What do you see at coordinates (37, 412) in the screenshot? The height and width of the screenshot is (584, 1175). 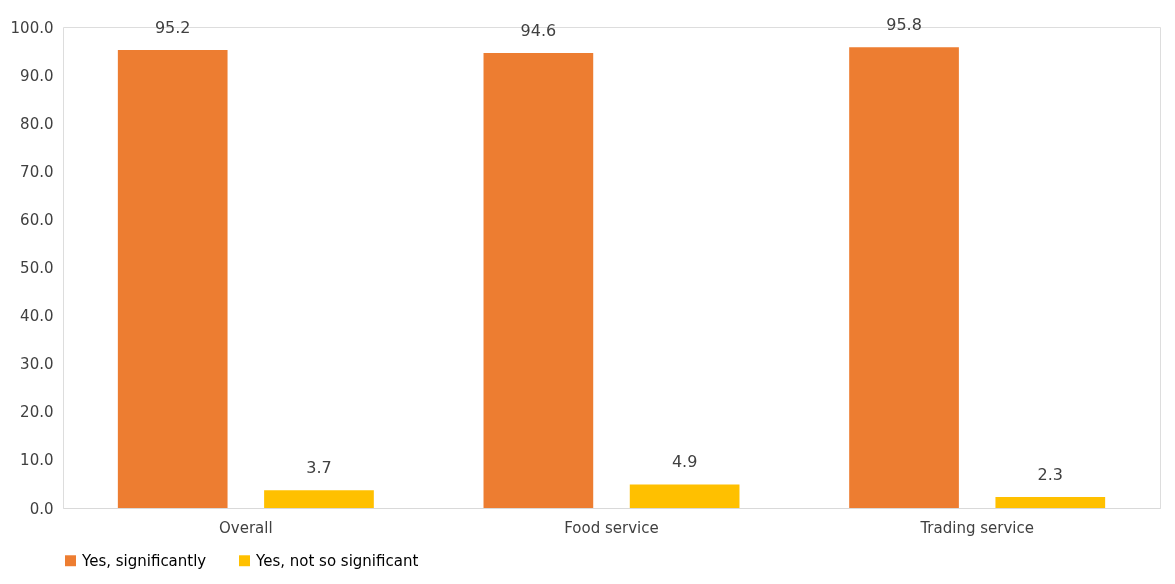 I see `y-tick-label: 20.0` at bounding box center [37, 412].